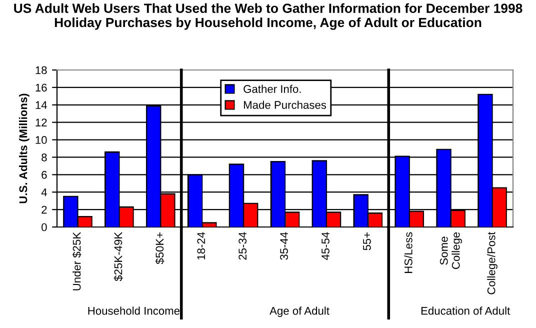 This screenshot has width=536, height=328. Describe the element at coordinates (24, 149) in the screenshot. I see `y-axis-title: U.S. Adults (Millions)` at that location.